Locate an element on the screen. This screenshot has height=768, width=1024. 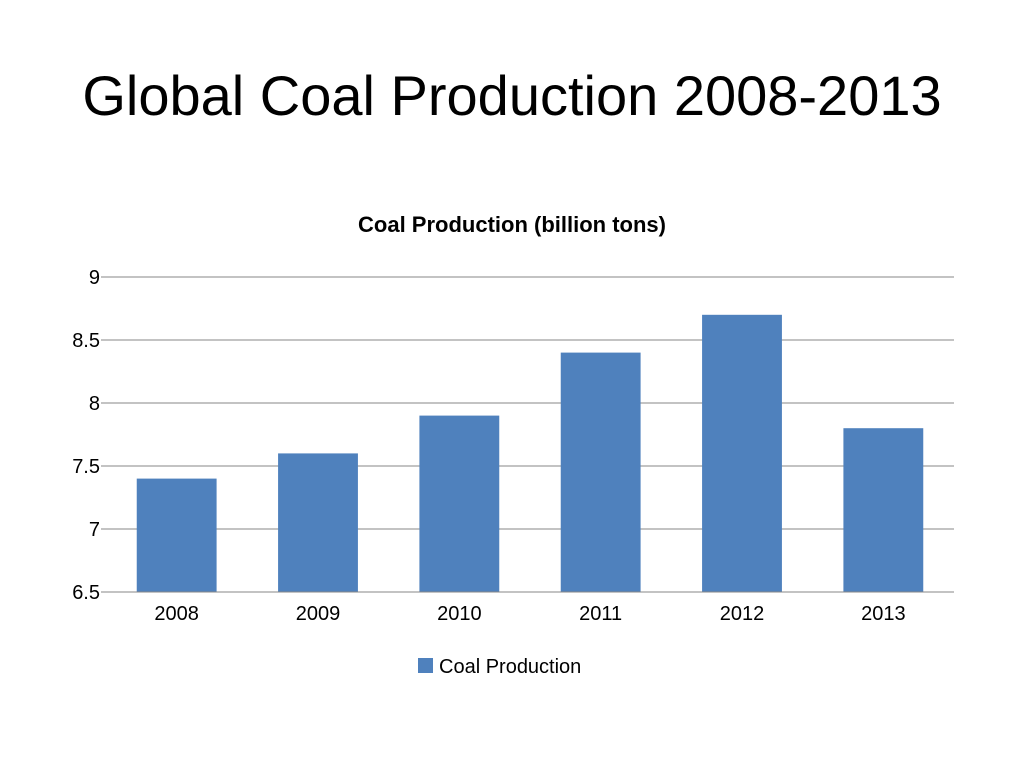
y-tick-label: 7.5 is located at coordinates (86, 467).